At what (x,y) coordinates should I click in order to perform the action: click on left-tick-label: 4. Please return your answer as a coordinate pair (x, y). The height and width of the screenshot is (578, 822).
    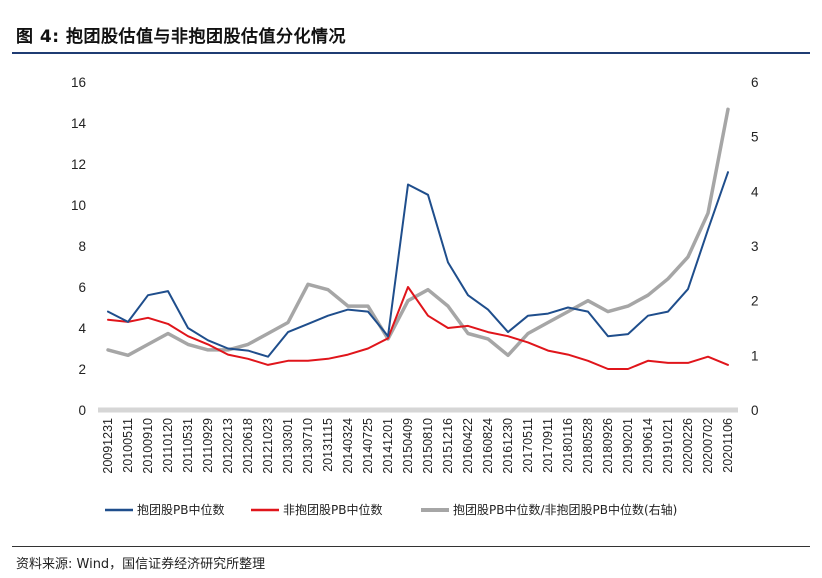
    Looking at the image, I should click on (82, 328).